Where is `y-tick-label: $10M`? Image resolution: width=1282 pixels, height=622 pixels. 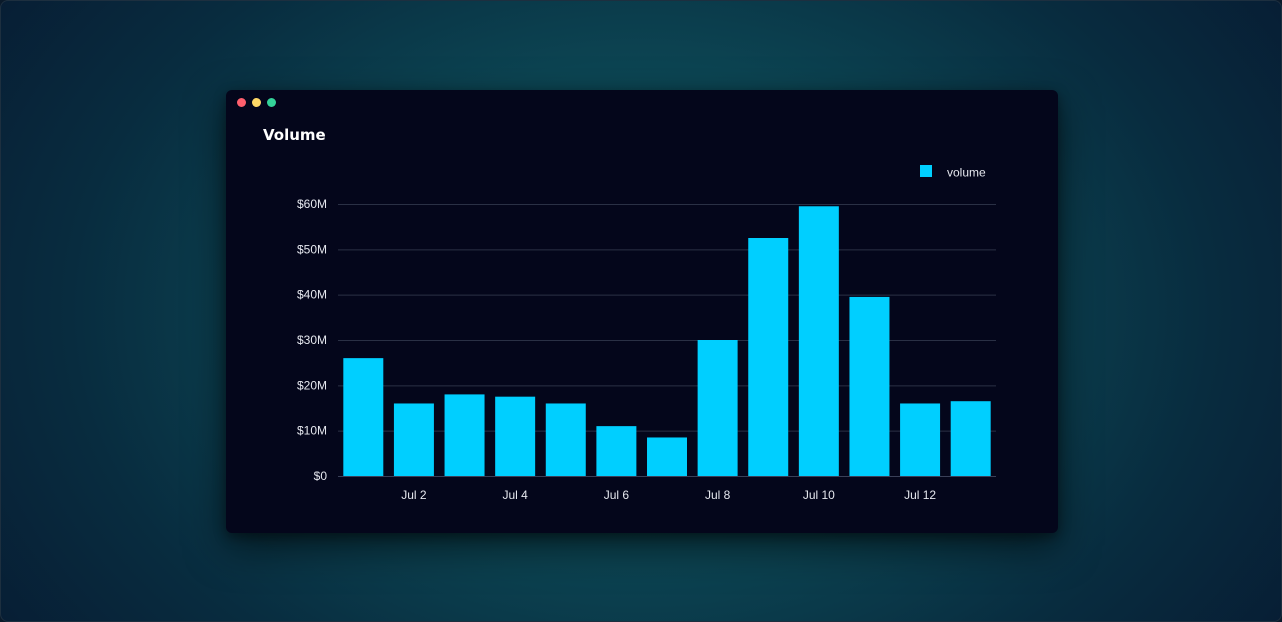 y-tick-label: $10M is located at coordinates (312, 431).